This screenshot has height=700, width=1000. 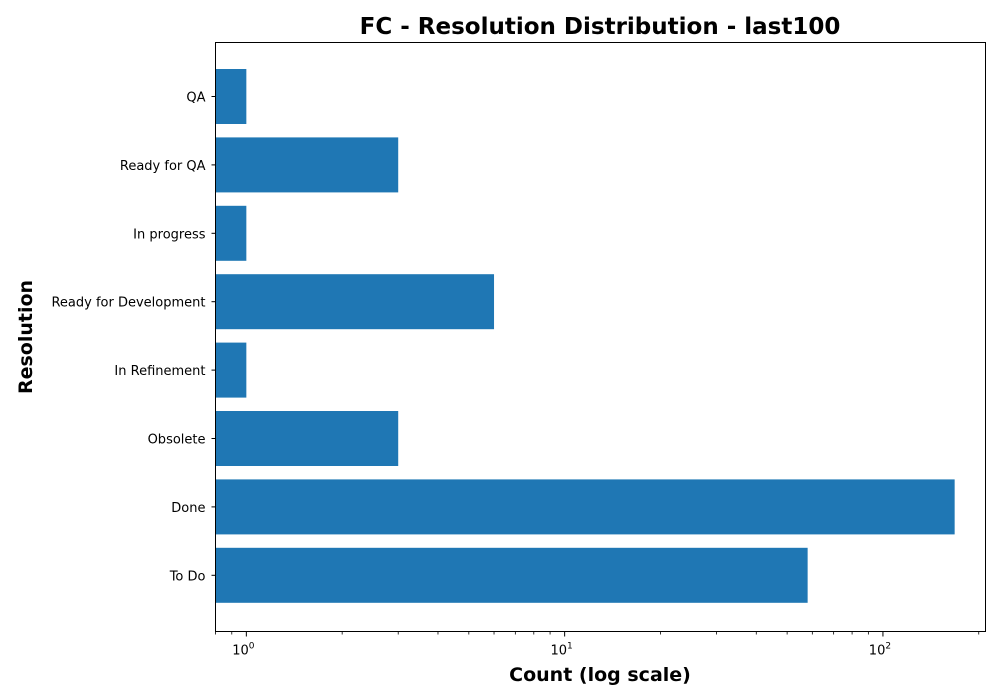 I want to click on y-tick-label-to-do: To Do, so click(x=187, y=576).